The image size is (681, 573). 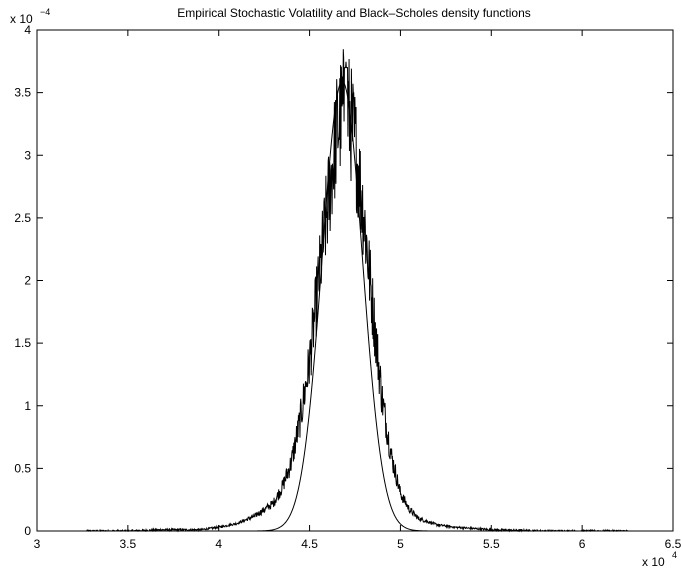 I want to click on y-tick-label: 3.5, so click(x=22, y=93).